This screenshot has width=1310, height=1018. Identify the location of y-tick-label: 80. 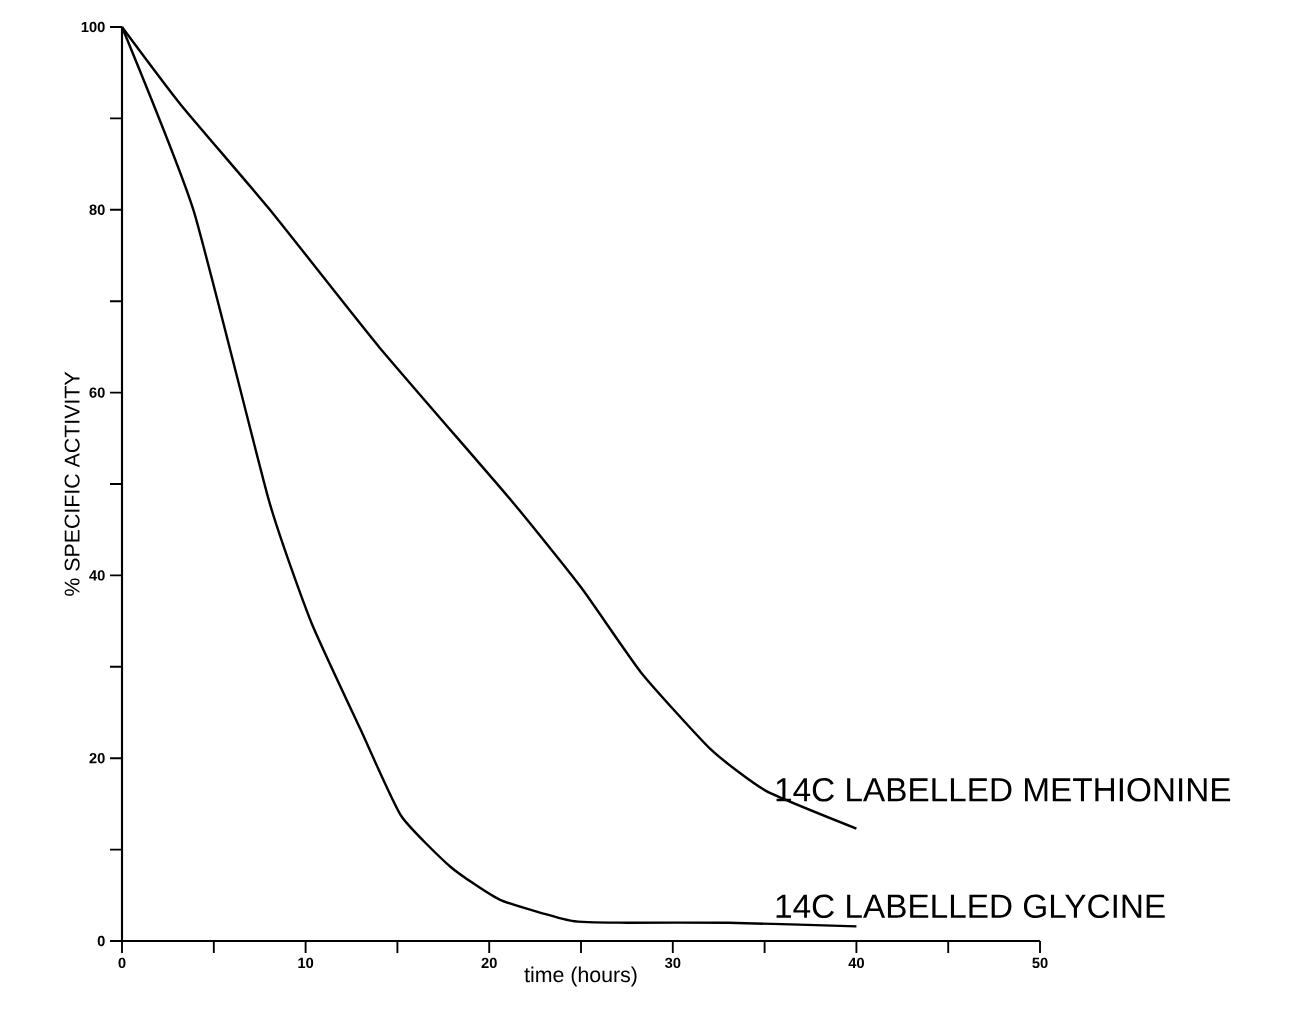
(97, 209).